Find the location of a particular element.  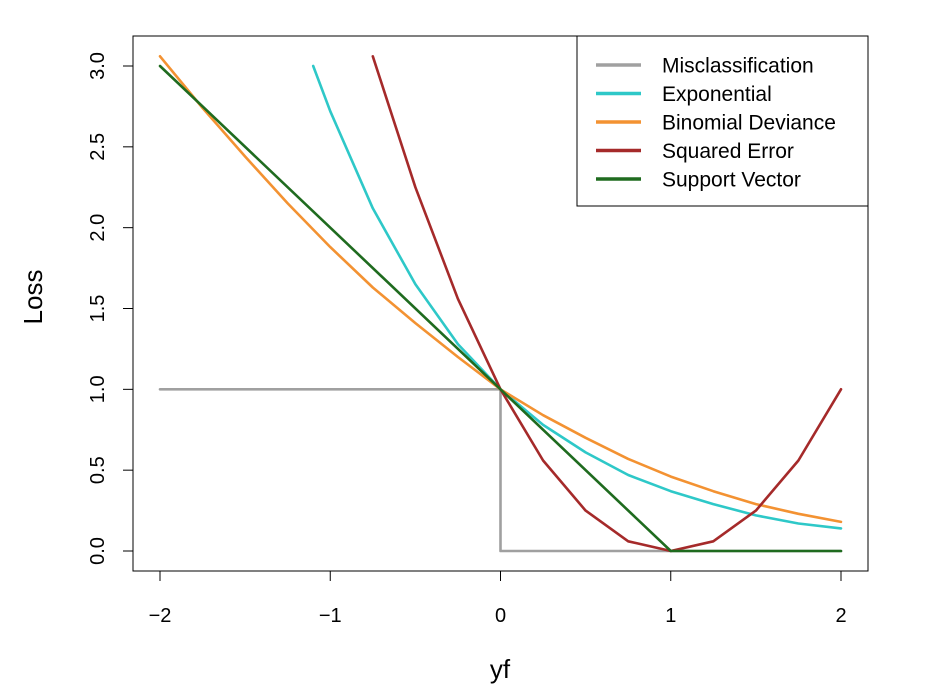

y-tick-label: 0.0 is located at coordinates (98, 551).